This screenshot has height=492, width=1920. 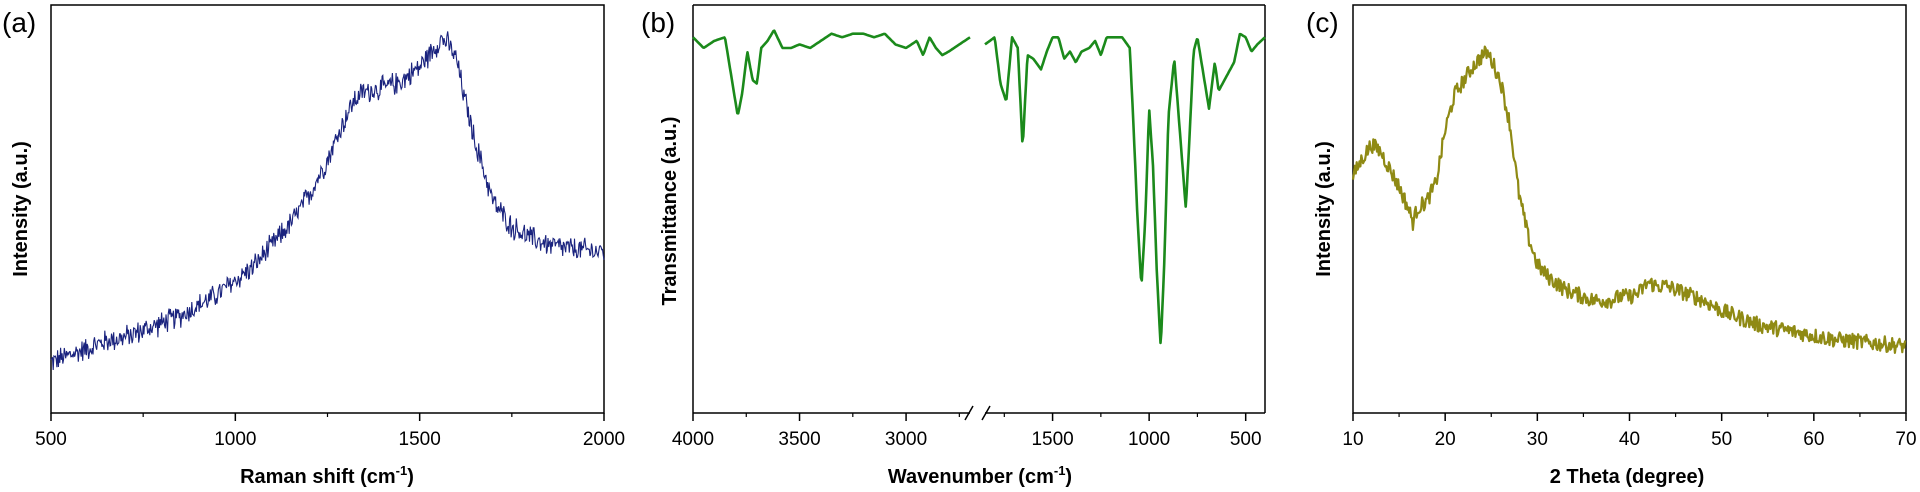 I want to click on panel-c-x-tick-label: 40, so click(x=1629, y=439).